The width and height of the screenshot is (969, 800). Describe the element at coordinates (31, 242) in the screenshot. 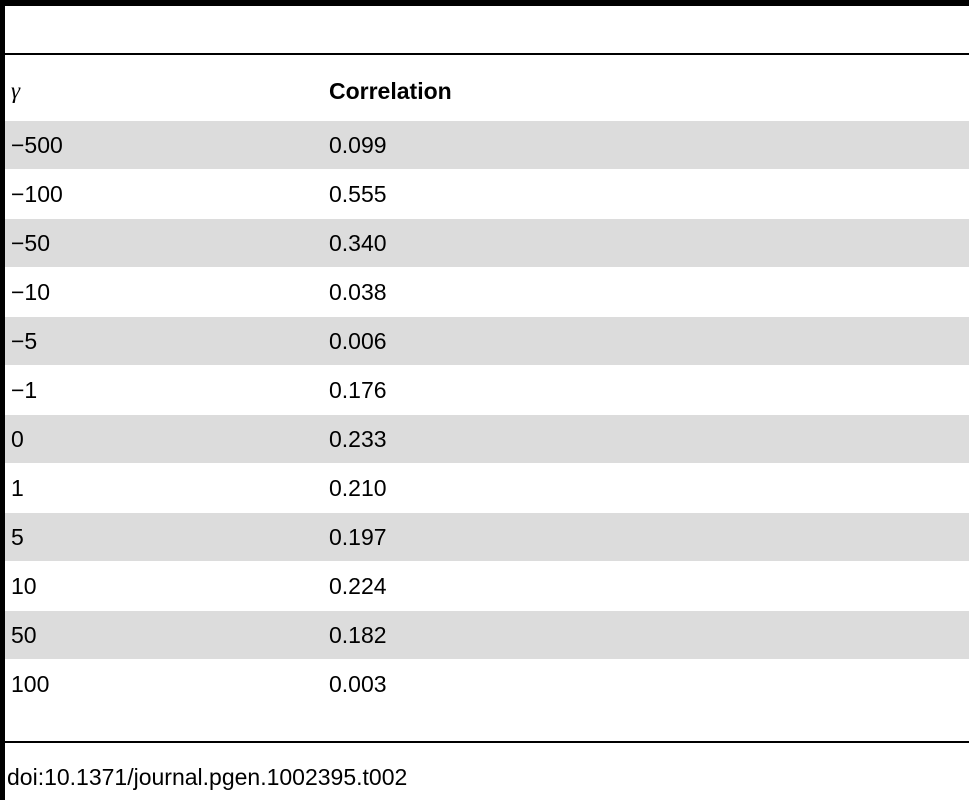

I see `gamma-cell: −50` at that location.